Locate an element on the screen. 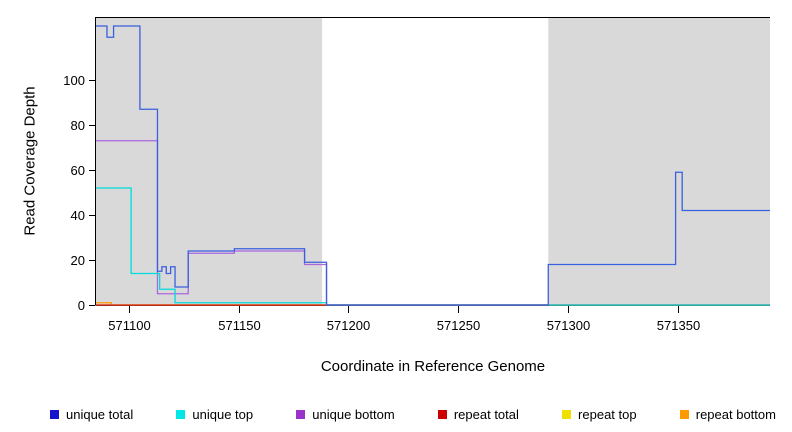 This screenshot has width=792, height=432. legend-swatch-unique-top is located at coordinates (181, 414).